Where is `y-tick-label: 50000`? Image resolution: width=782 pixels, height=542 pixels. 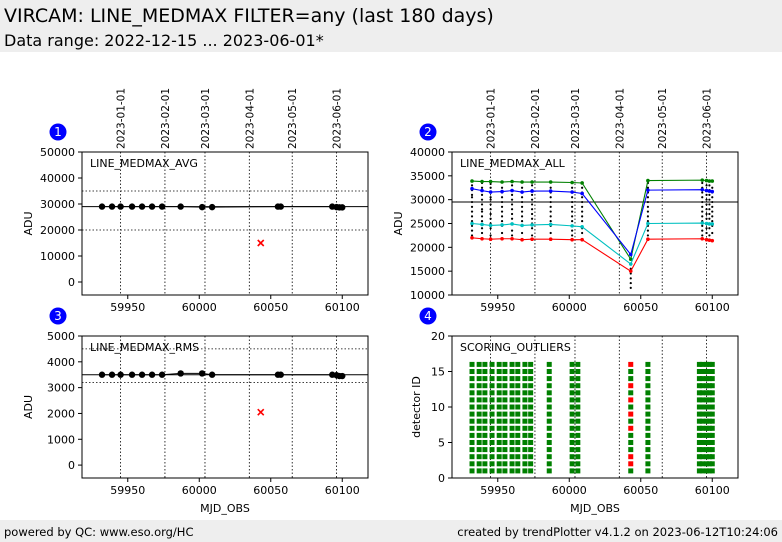
y-tick-label: 50000 is located at coordinates (57, 152).